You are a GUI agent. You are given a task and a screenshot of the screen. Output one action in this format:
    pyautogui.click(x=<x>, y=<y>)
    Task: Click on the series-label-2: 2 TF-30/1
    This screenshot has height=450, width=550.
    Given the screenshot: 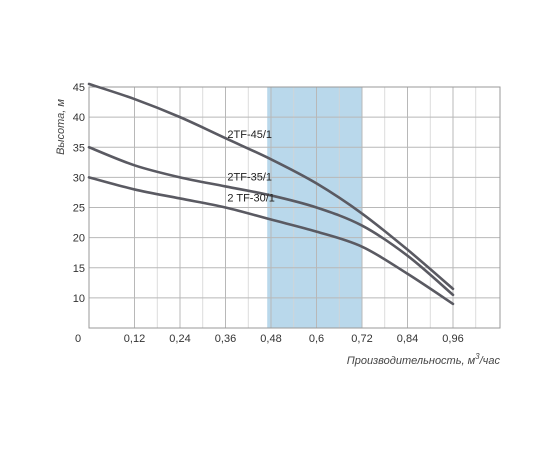 What is the action you would take?
    pyautogui.click(x=250, y=198)
    